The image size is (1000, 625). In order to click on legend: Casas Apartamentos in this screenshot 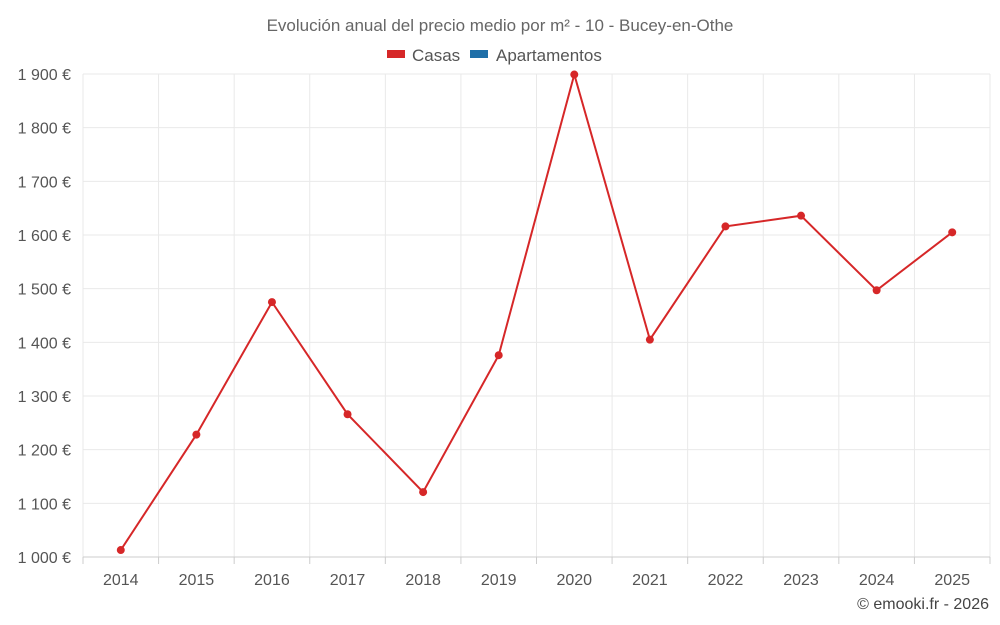, I will do `click(494, 55)`.